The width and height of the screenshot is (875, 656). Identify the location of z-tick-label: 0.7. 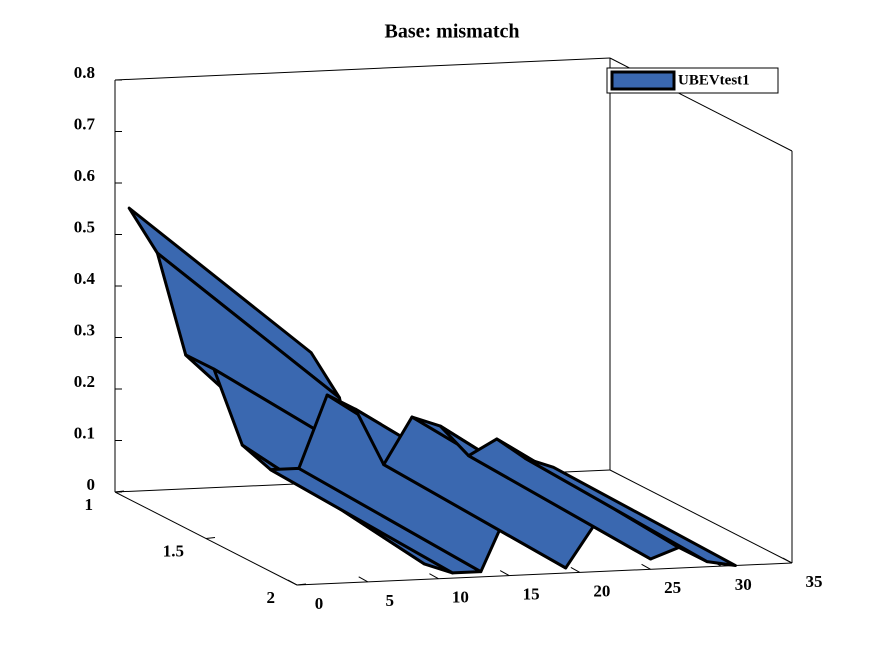
(85, 123).